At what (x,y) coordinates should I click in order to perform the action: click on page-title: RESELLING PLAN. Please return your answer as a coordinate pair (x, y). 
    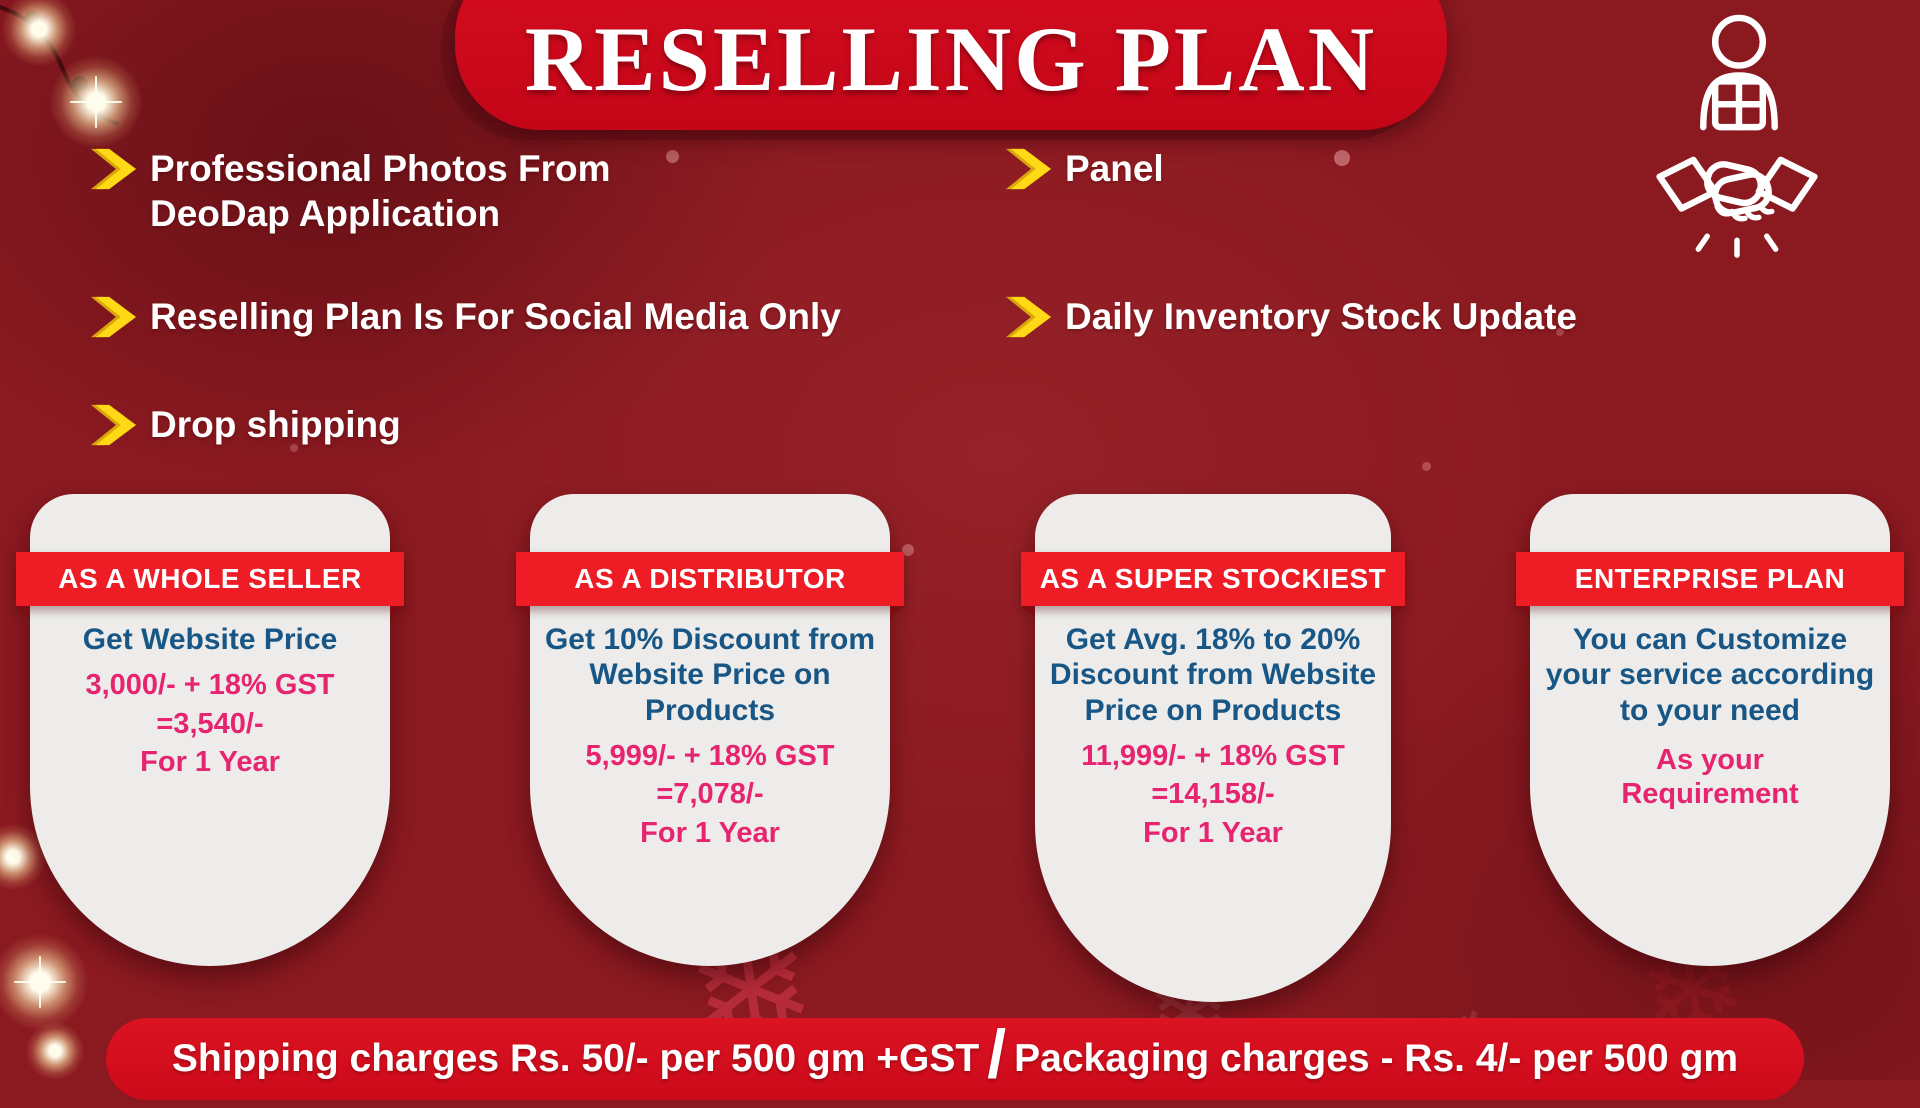
    Looking at the image, I should click on (951, 59).